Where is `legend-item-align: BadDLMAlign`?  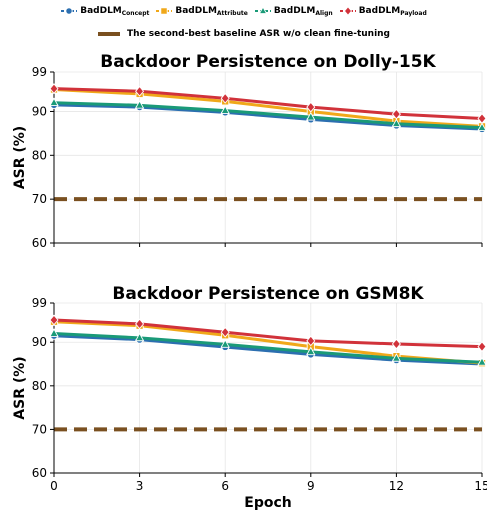
legend-item-align: BadDLMAlign is located at coordinates (293, 11).